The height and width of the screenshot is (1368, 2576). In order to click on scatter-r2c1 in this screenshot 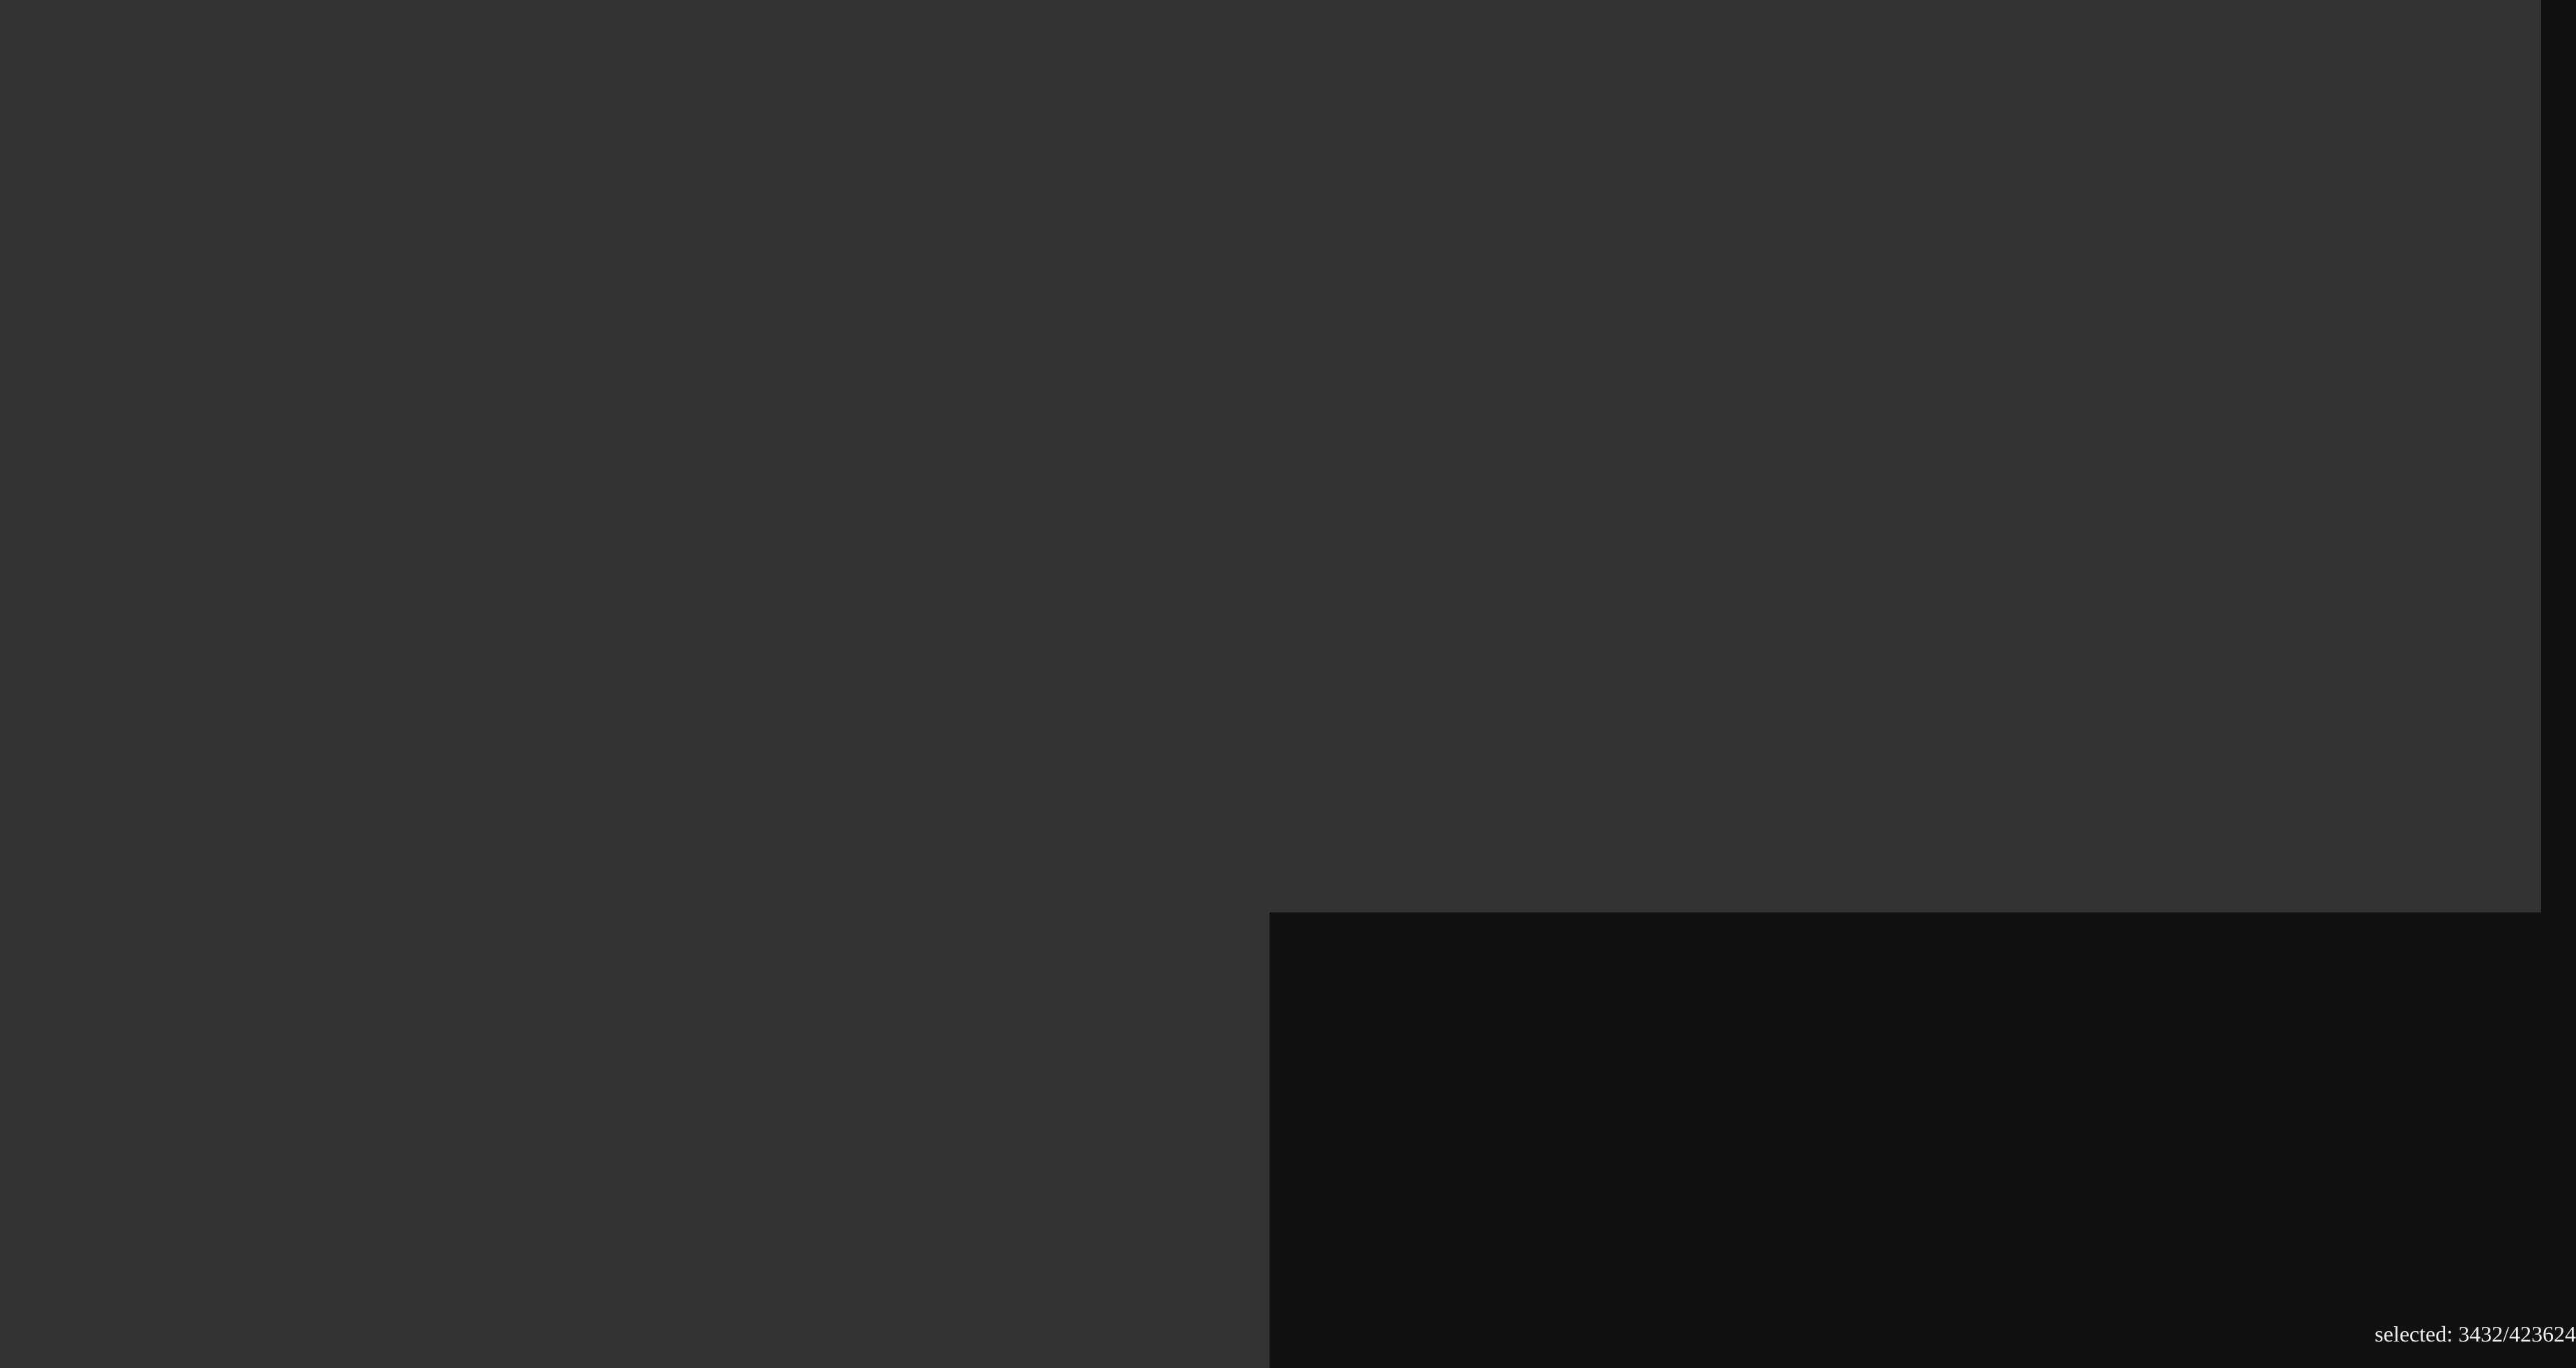, I will do `click(317, 684)`.